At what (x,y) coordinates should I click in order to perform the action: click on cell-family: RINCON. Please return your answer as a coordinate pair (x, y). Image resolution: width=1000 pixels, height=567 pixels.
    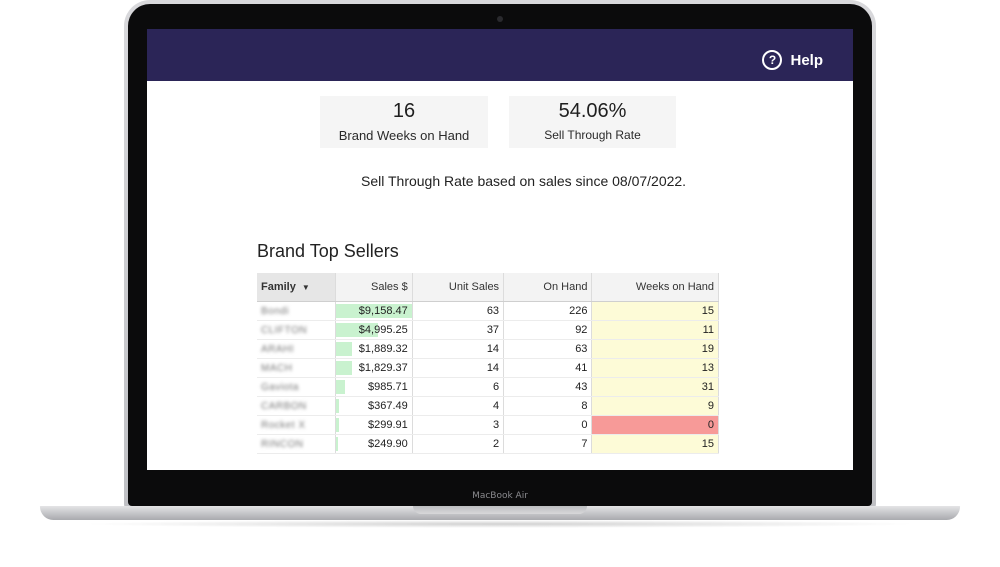
    Looking at the image, I should click on (297, 444).